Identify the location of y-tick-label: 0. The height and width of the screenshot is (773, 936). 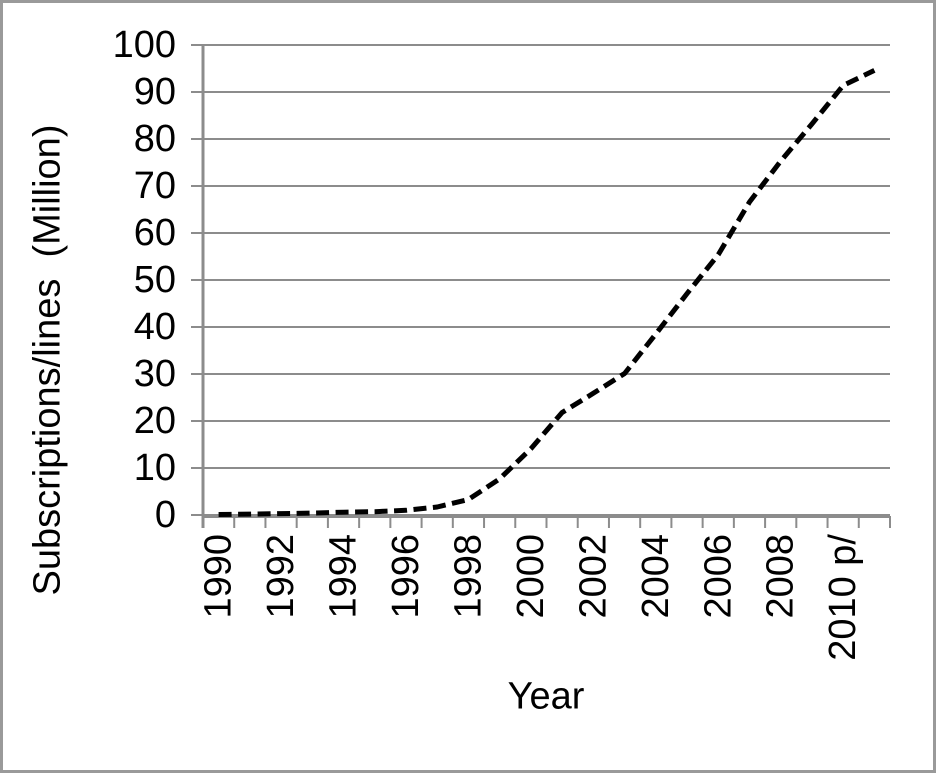
(165, 515).